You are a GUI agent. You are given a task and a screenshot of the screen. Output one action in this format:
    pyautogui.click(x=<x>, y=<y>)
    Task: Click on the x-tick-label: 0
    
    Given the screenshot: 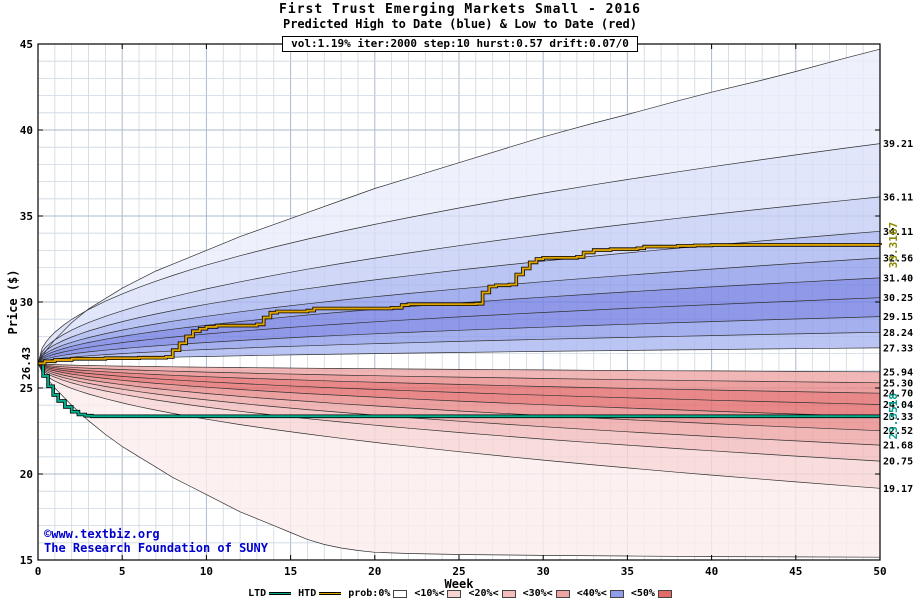 What is the action you would take?
    pyautogui.click(x=38, y=571)
    